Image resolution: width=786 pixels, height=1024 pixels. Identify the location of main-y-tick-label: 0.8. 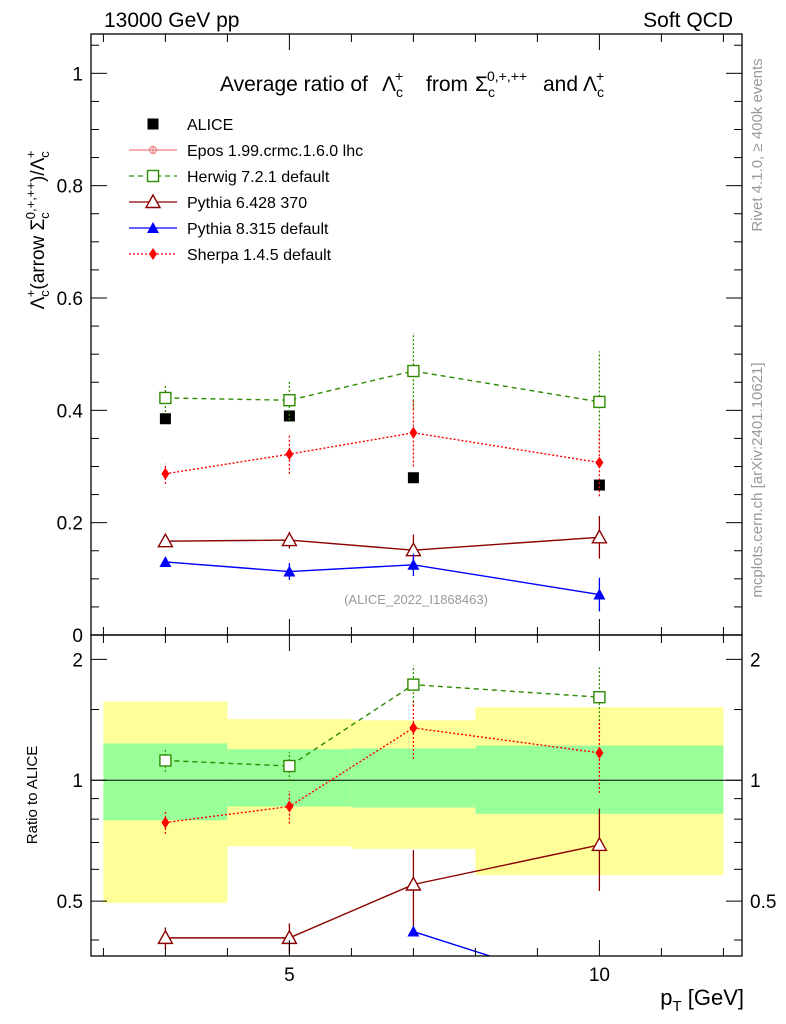
(70, 187).